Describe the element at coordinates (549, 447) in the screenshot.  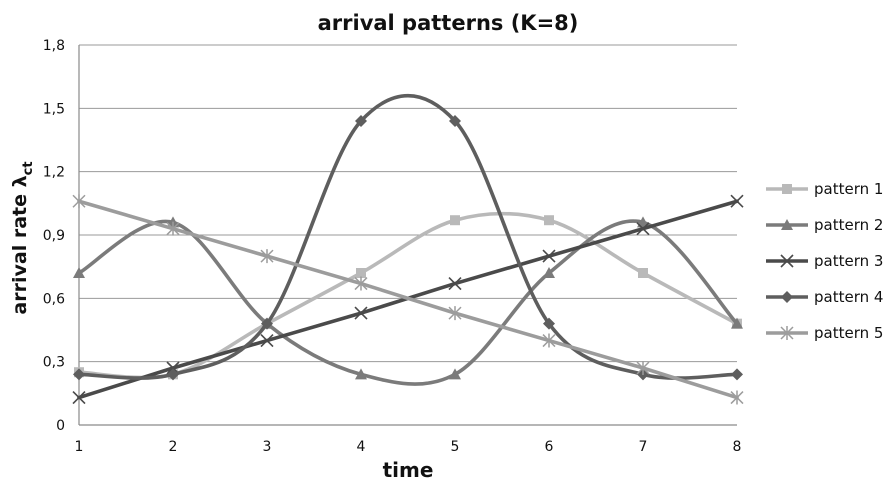
I see `x-tick-label: 6` at that location.